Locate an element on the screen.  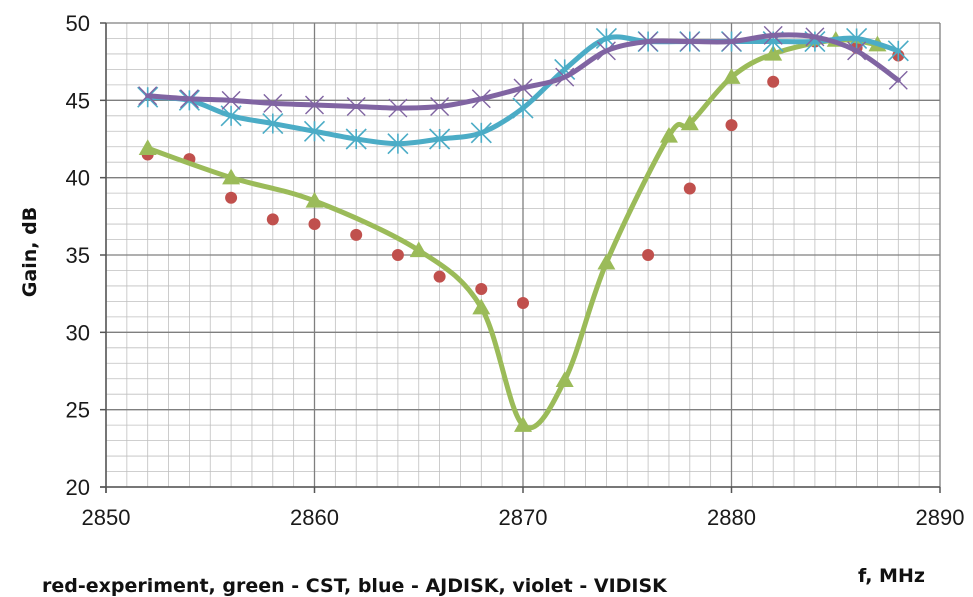
x-tick-label: 2890 is located at coordinates (940, 517).